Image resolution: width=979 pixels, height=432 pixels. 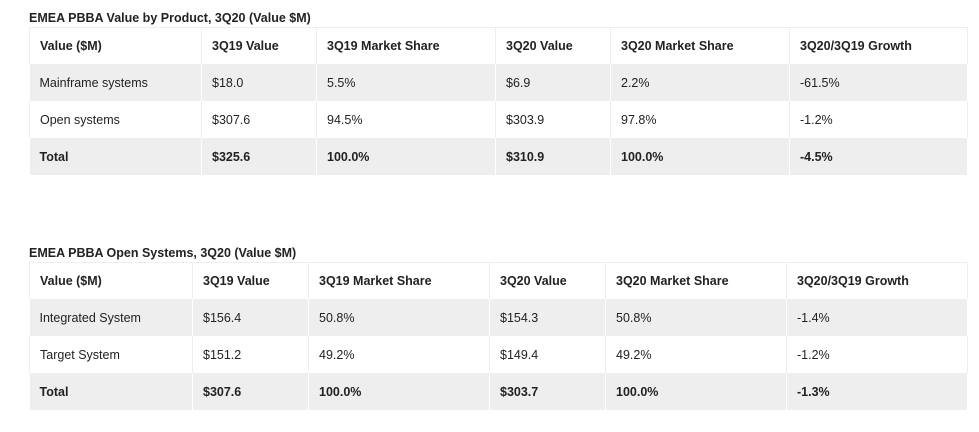 I want to click on table-cell: 94.5%, so click(x=406, y=119).